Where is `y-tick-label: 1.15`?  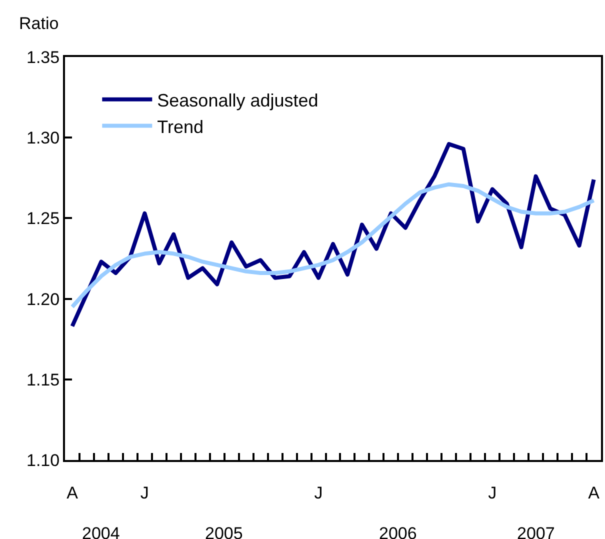 y-tick-label: 1.15 is located at coordinates (43, 380).